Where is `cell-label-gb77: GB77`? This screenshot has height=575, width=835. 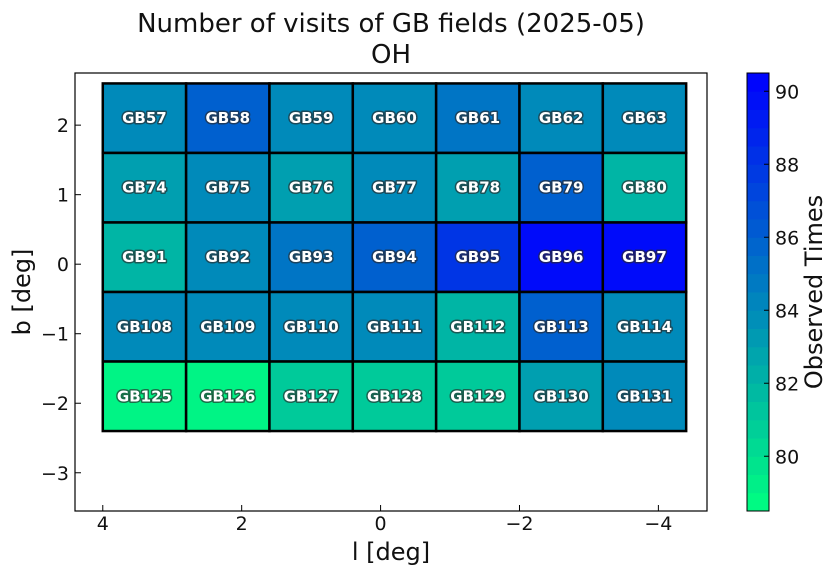
cell-label-gb77: GB77 is located at coordinates (394, 188).